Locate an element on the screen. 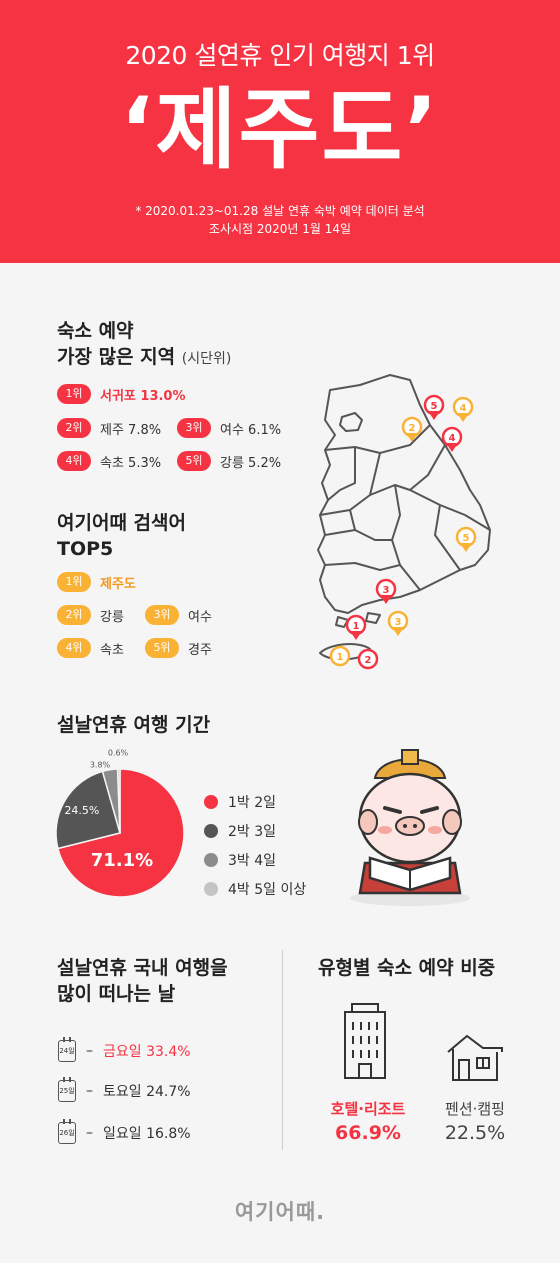 Image resolution: width=560 pixels, height=1263 pixels. hotel-icon is located at coordinates (365, 1041).